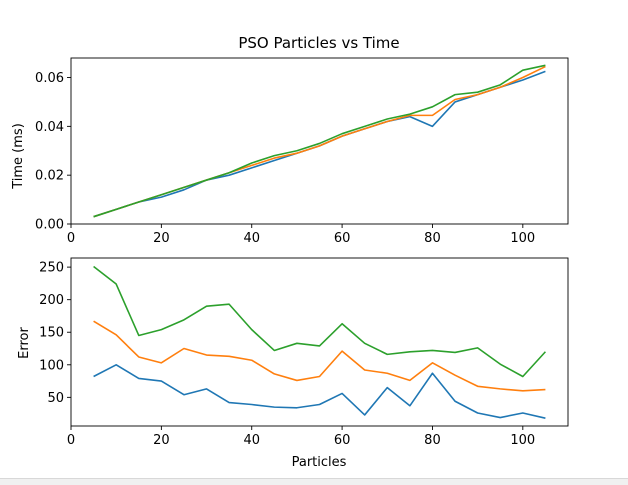 The image size is (628, 485). Describe the element at coordinates (18, 156) in the screenshot. I see `time-y-axis-label: Time (ms)` at that location.